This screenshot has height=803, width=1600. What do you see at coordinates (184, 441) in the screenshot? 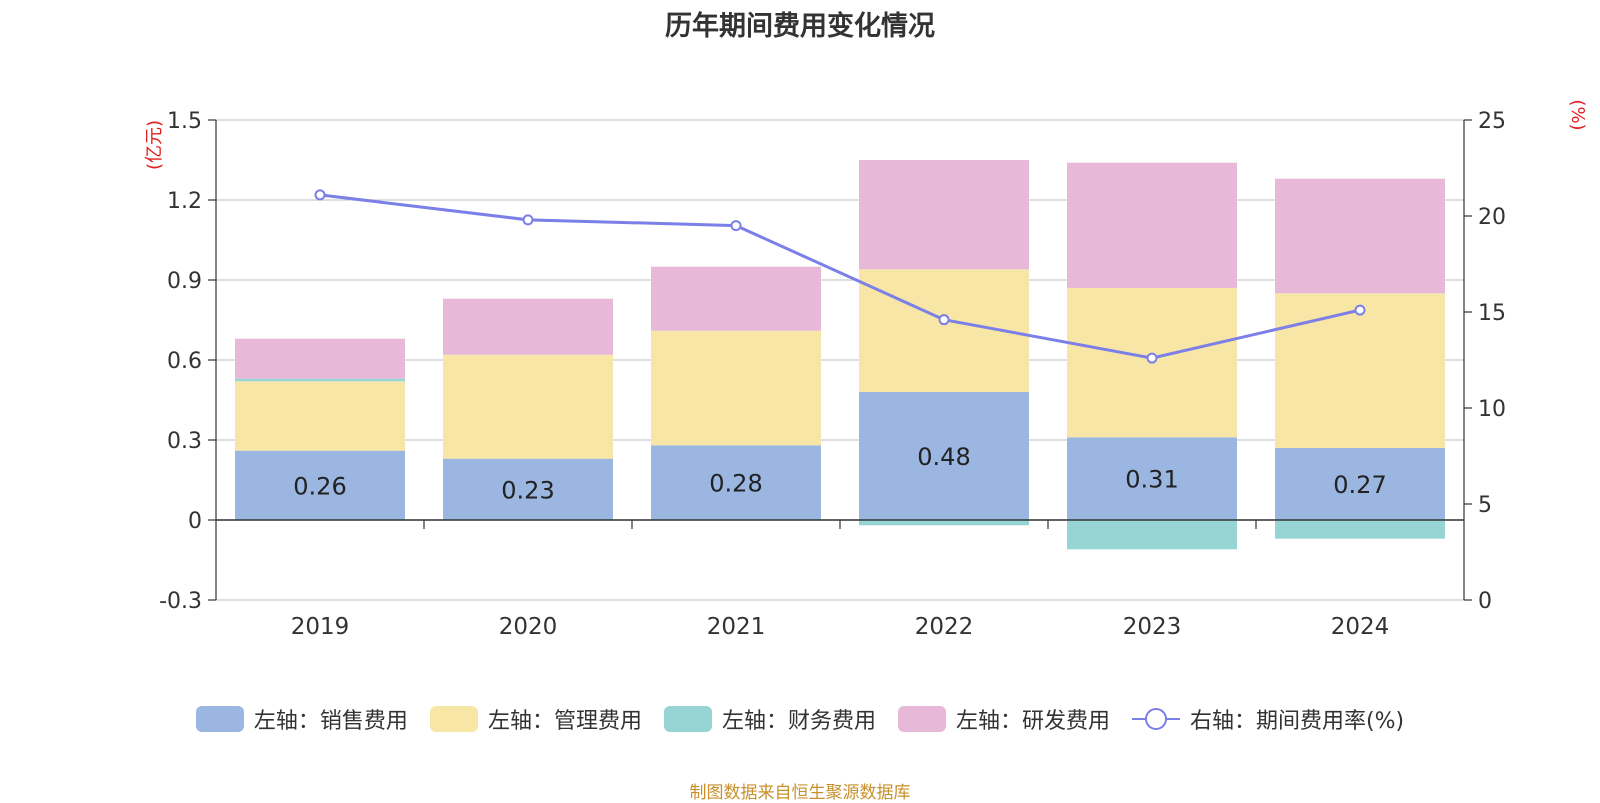
I see `left-tick-label: 0.3` at bounding box center [184, 441].